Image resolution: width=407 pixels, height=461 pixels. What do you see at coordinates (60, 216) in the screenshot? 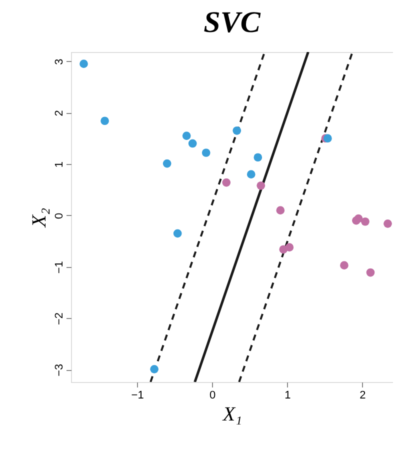
I see `y-tick-label: 0` at bounding box center [60, 216].